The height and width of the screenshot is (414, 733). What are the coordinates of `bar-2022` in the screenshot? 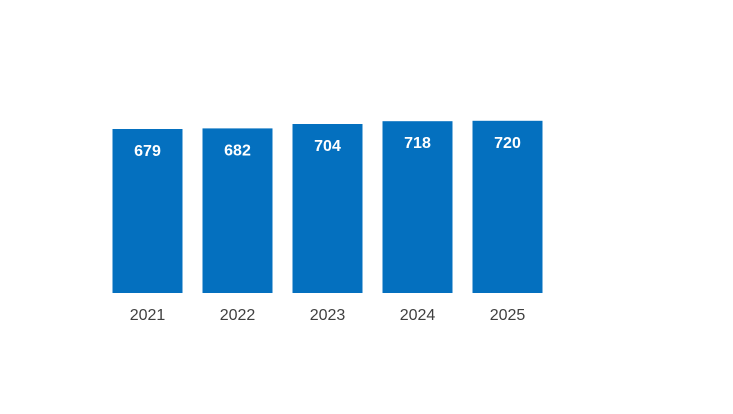 It's located at (237, 210).